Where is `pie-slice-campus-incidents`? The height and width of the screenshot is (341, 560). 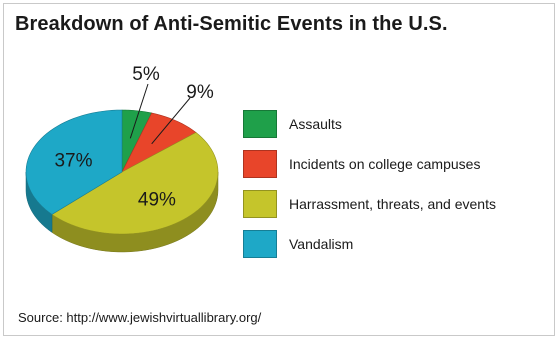
pie-slice-campus-incidents is located at coordinates (159, 142).